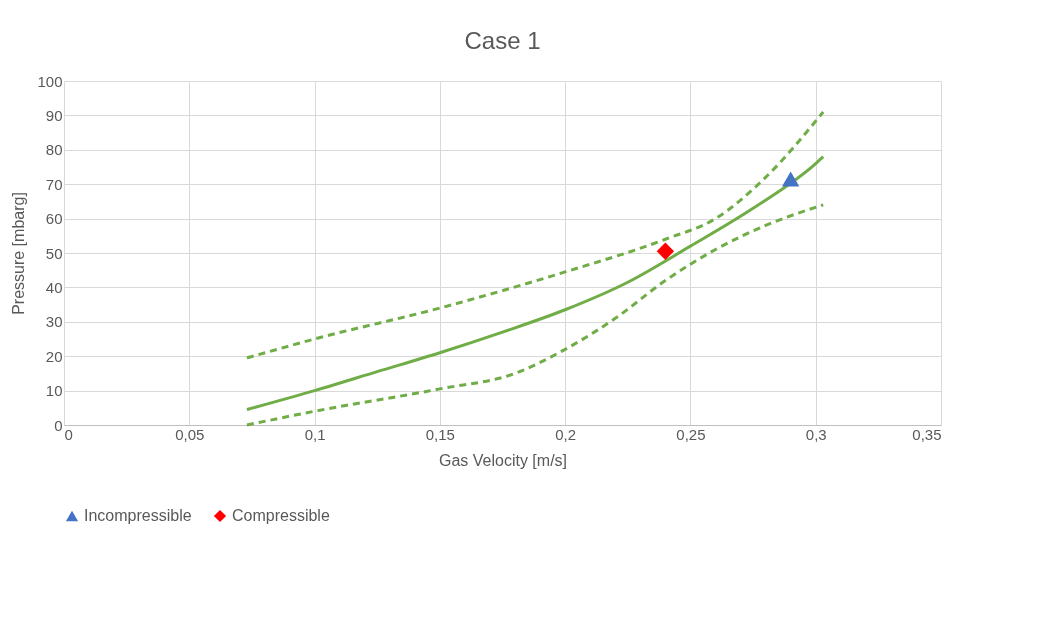 The height and width of the screenshot is (625, 1059). I want to click on x-tick-label: 0,25, so click(691, 434).